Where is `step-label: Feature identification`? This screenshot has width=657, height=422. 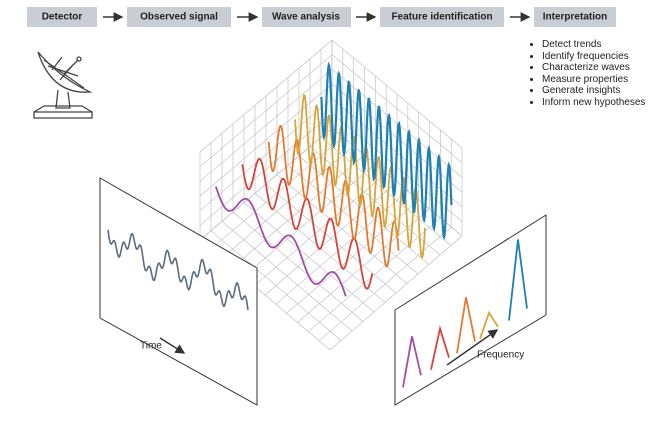 step-label: Feature identification is located at coordinates (441, 17).